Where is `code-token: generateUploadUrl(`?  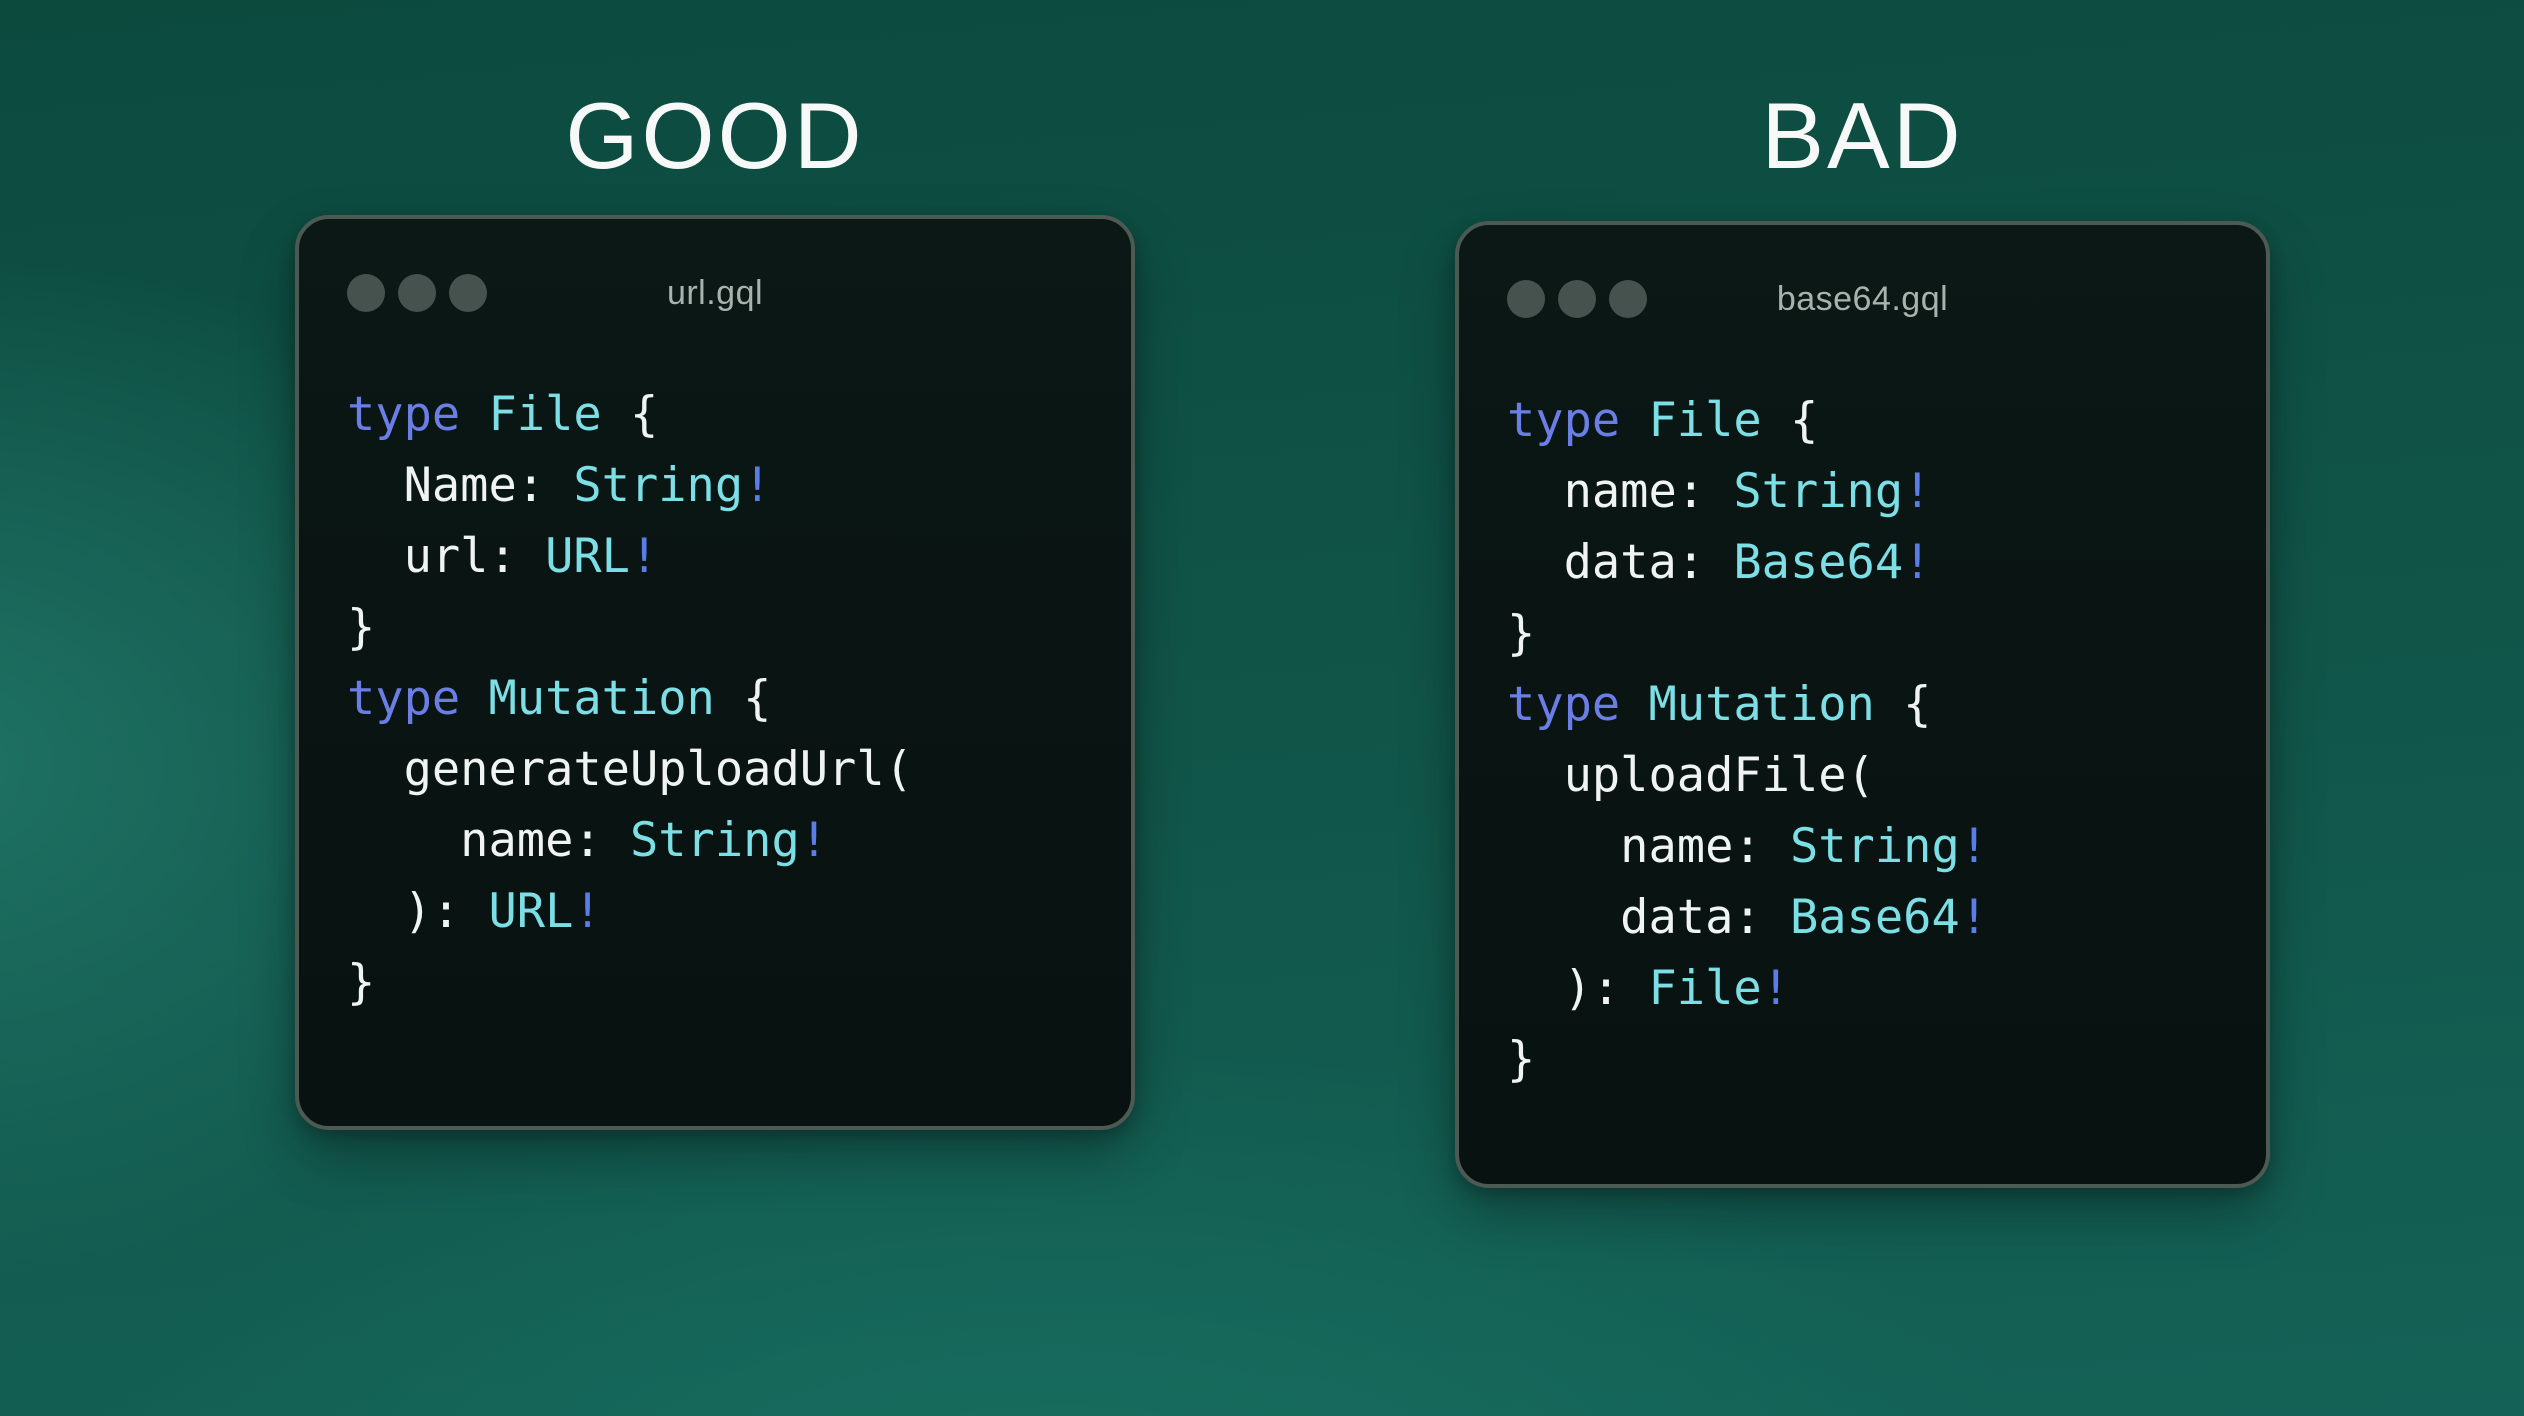 code-token: generateUploadUrl( is located at coordinates (630, 769).